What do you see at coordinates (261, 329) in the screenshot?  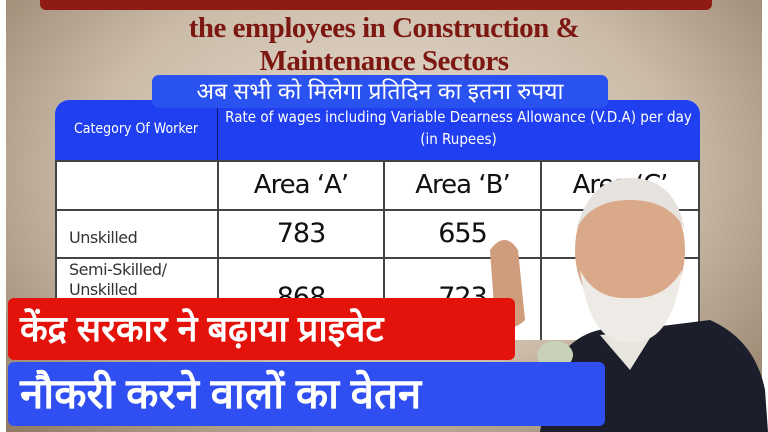 I see `red-headline-banner: केंद्र सरकार ने बढ़ाया प्राइवेट` at bounding box center [261, 329].